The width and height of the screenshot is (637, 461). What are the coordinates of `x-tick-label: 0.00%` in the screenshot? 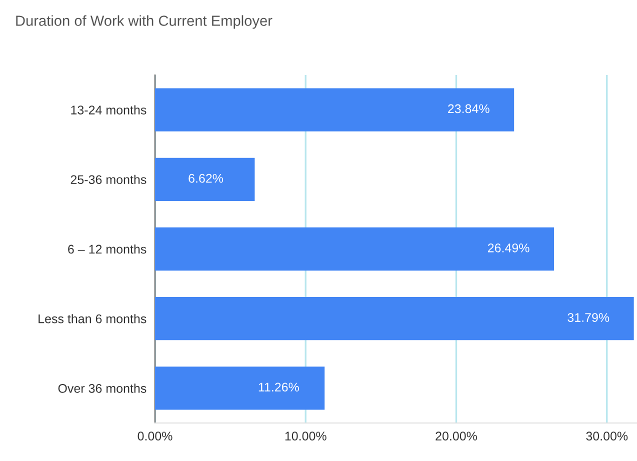 It's located at (155, 436).